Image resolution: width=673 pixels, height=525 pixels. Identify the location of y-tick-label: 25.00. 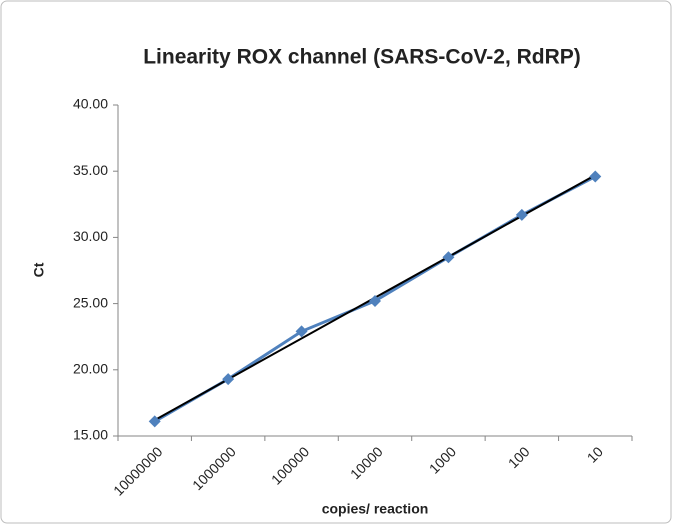
(90, 302).